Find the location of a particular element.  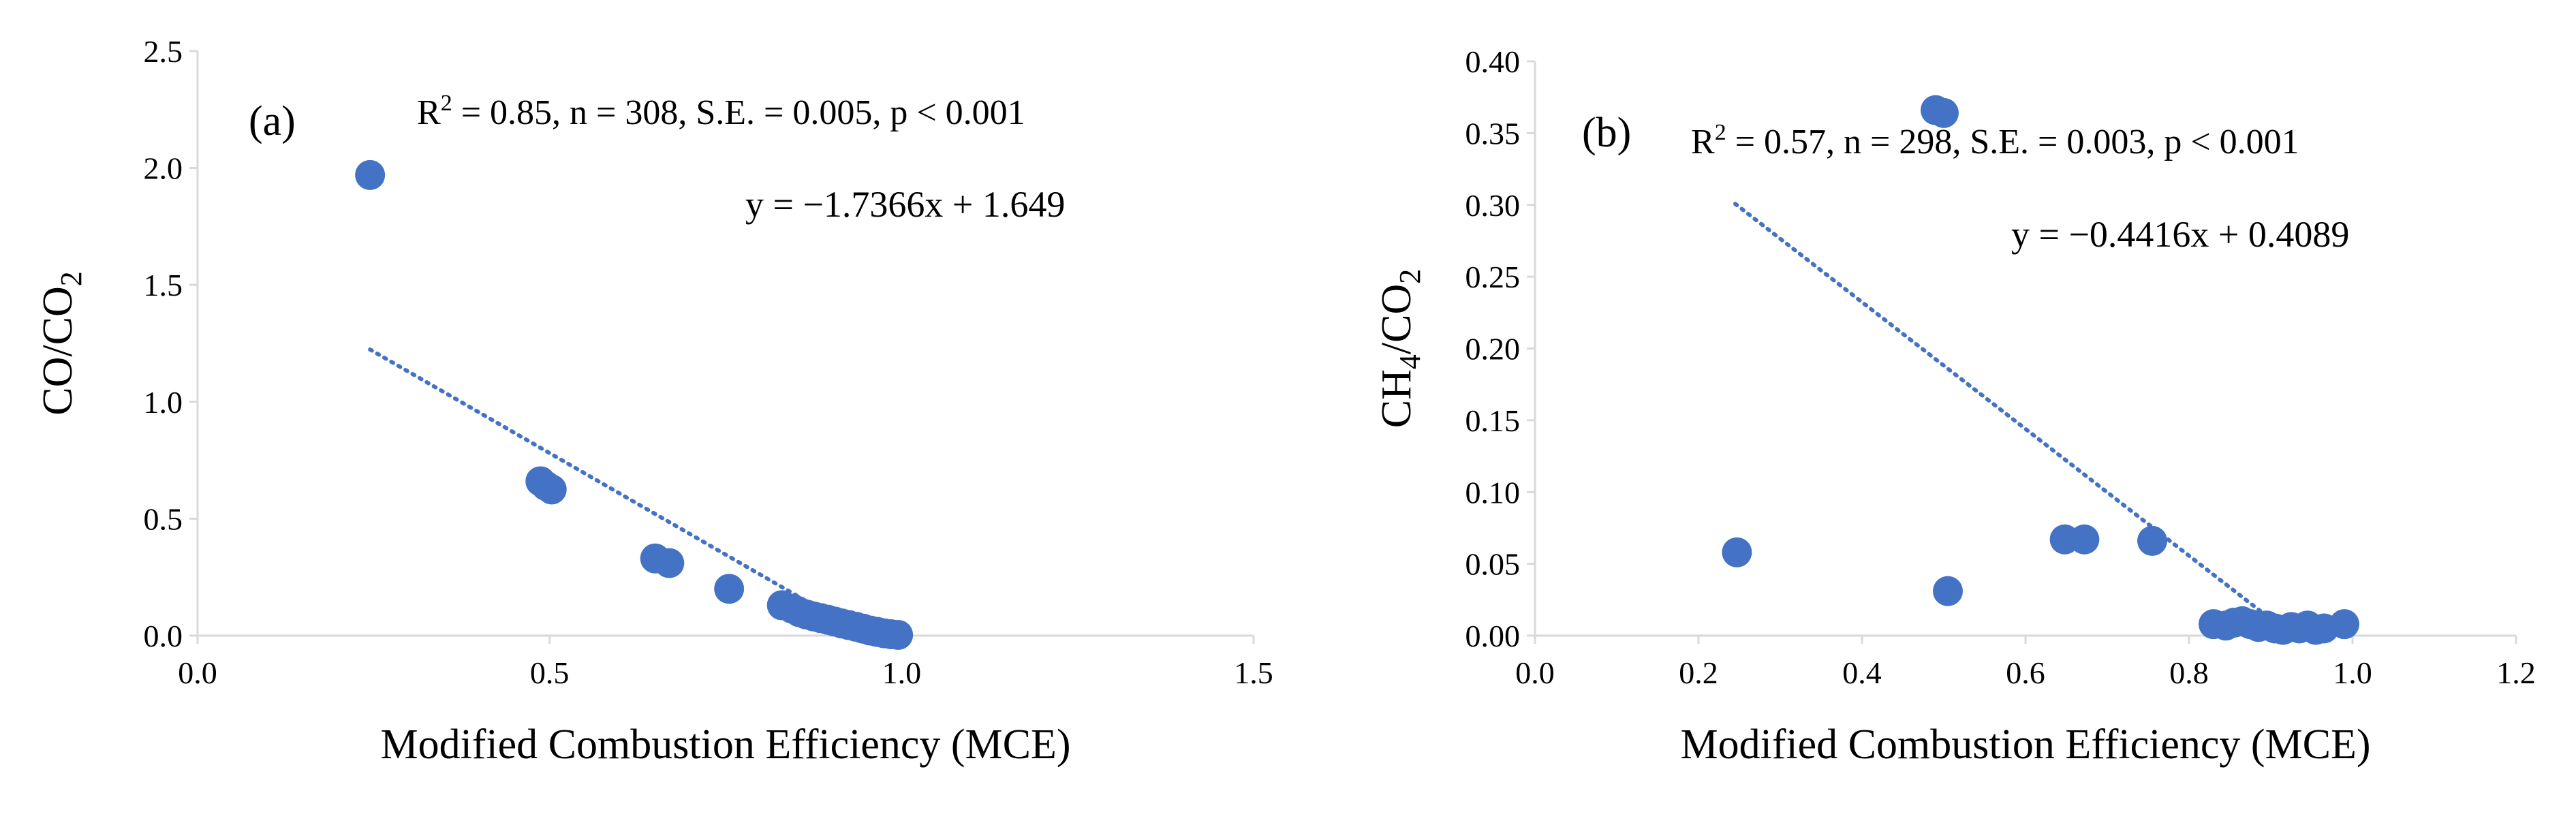

stats-values: = 0.57, n = 298, S.E. = 0.003, p < 0.001 is located at coordinates (2012, 142).